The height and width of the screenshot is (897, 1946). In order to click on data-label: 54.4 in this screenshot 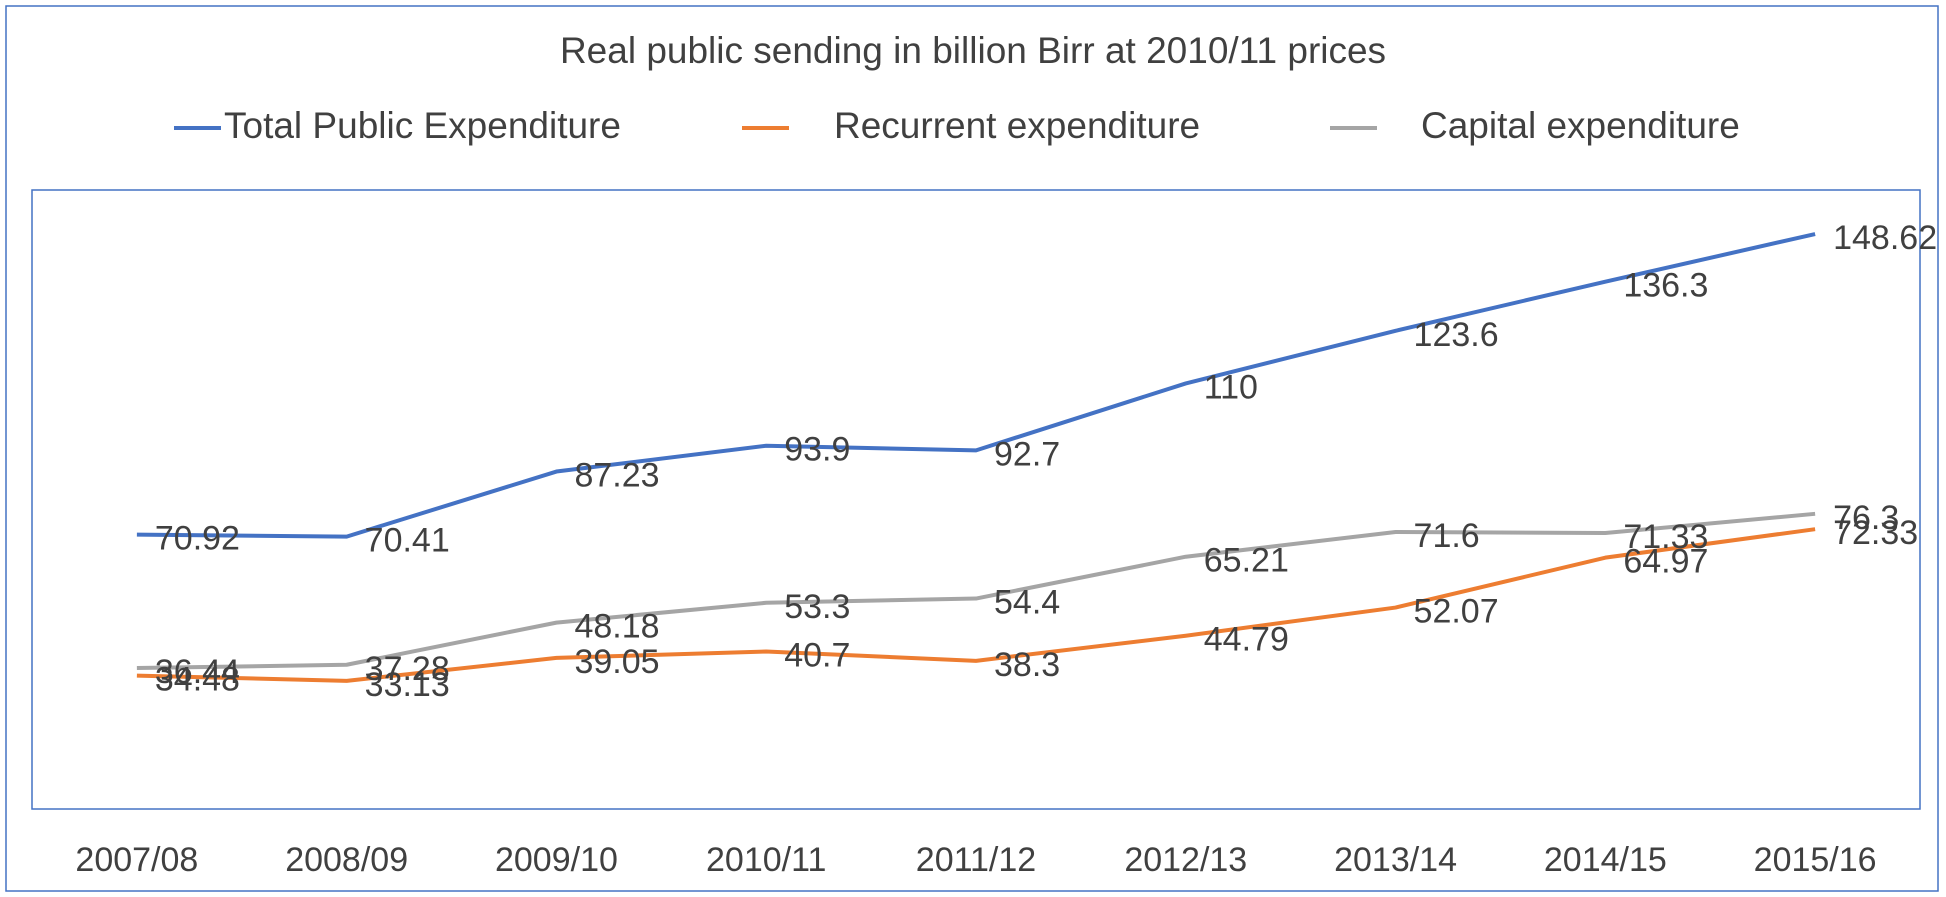, I will do `click(1027, 603)`.